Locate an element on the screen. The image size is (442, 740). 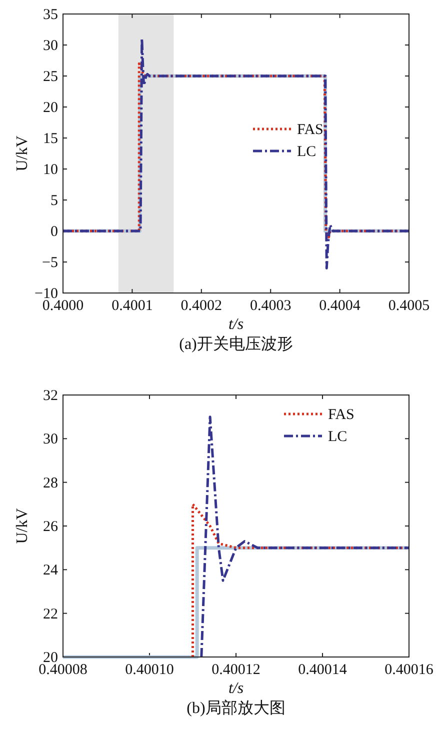
x-tick-label: 0.40014 is located at coordinates (323, 670).